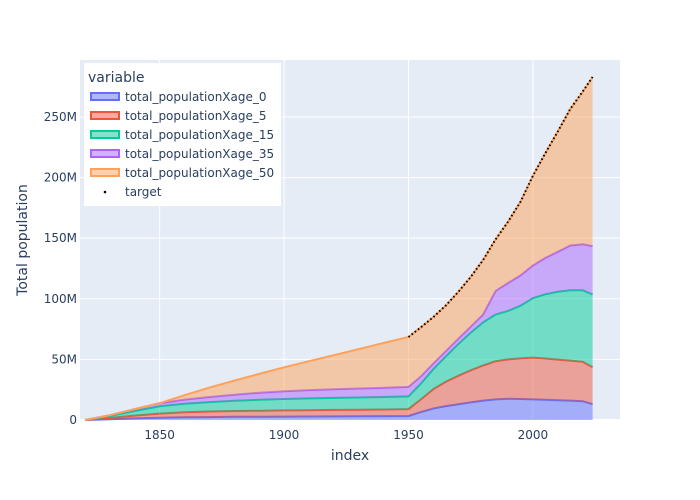 The width and height of the screenshot is (700, 500). Describe the element at coordinates (284, 435) in the screenshot. I see `x-tick-label: 1900` at that location.